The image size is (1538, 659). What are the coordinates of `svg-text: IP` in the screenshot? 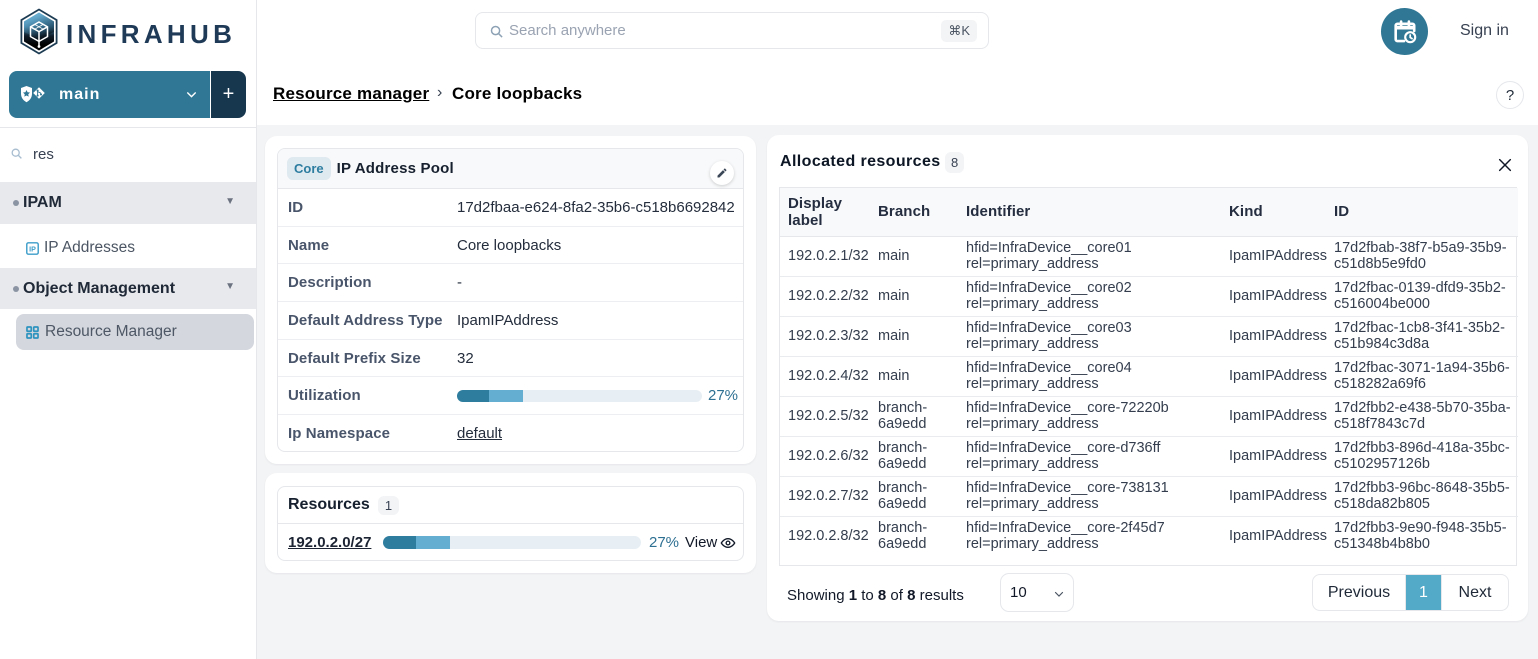 It's located at (32, 249).